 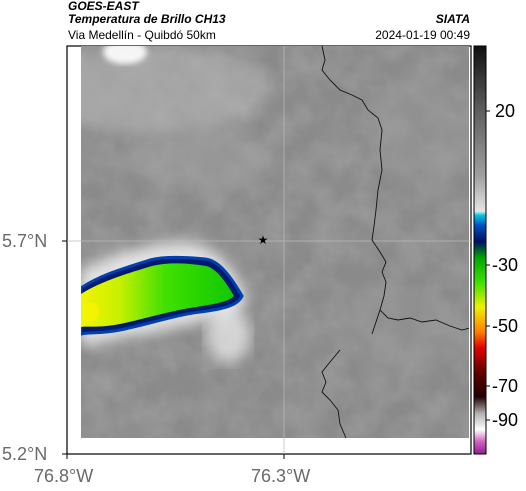 What do you see at coordinates (263, 240) in the screenshot?
I see `location-star-icon: ★` at bounding box center [263, 240].